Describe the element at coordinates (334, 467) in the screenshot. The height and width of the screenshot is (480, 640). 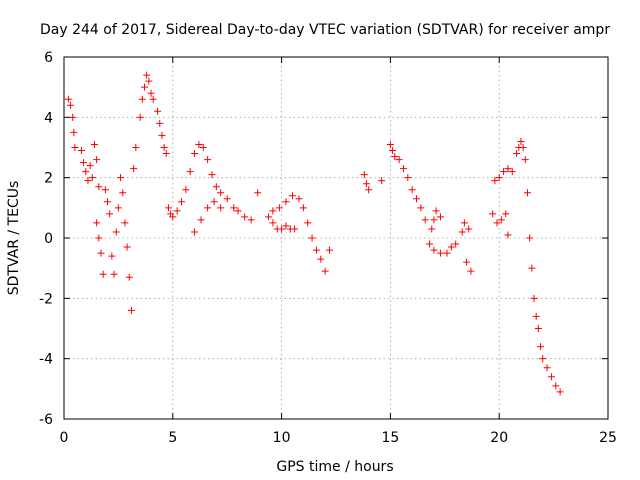
I see `x-axis-title: GPS time / hours` at that location.